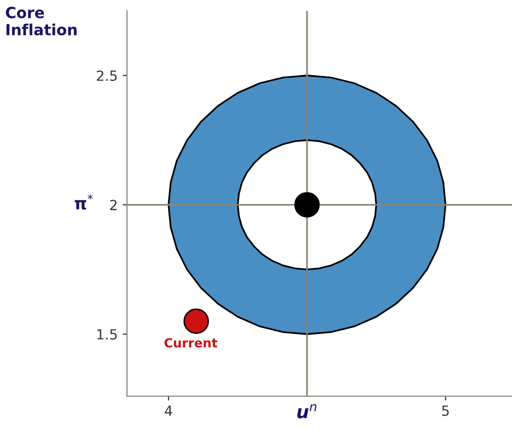  I want to click on y-tick-label: 1.5, so click(107, 334).